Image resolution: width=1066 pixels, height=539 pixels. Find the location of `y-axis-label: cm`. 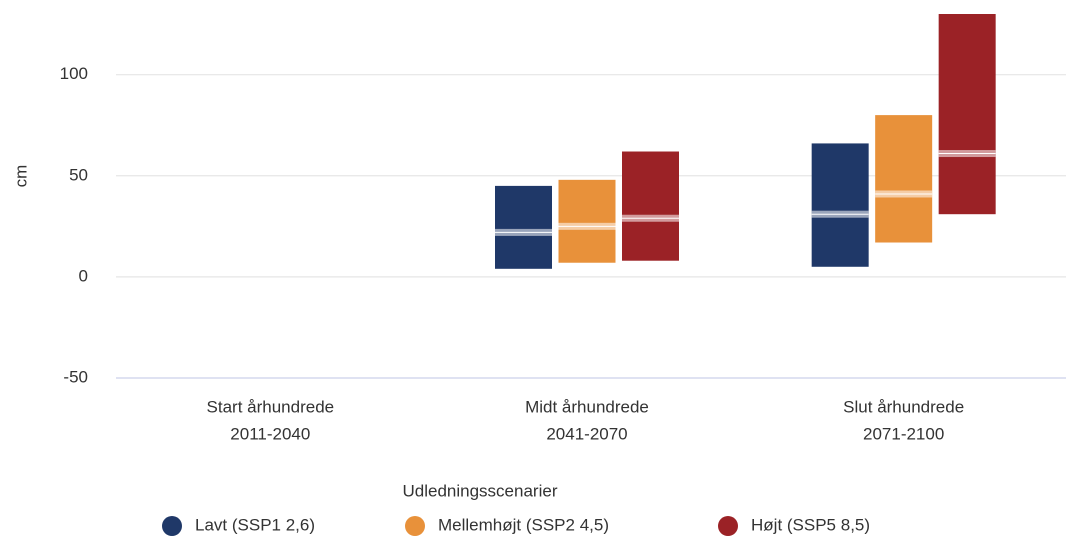

y-axis-label: cm is located at coordinates (20, 176).